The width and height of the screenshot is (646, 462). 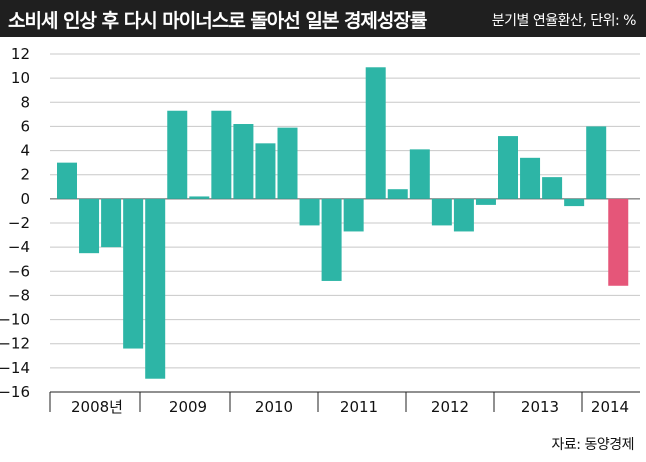 What do you see at coordinates (19, 295) in the screenshot?
I see `y-tick-label: −8` at bounding box center [19, 295].